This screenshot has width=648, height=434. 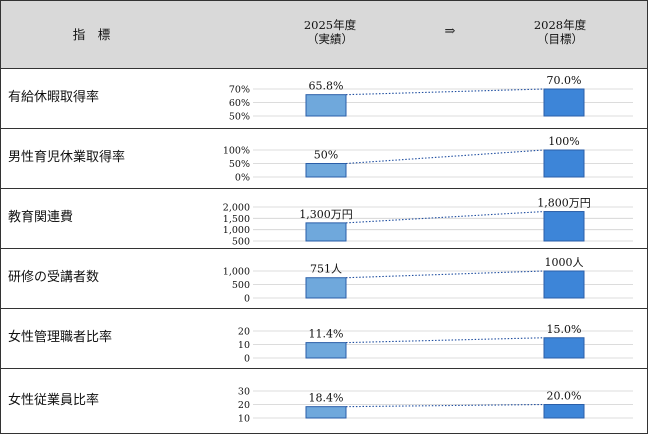 I want to click on data-label: 50%, so click(x=326, y=155).